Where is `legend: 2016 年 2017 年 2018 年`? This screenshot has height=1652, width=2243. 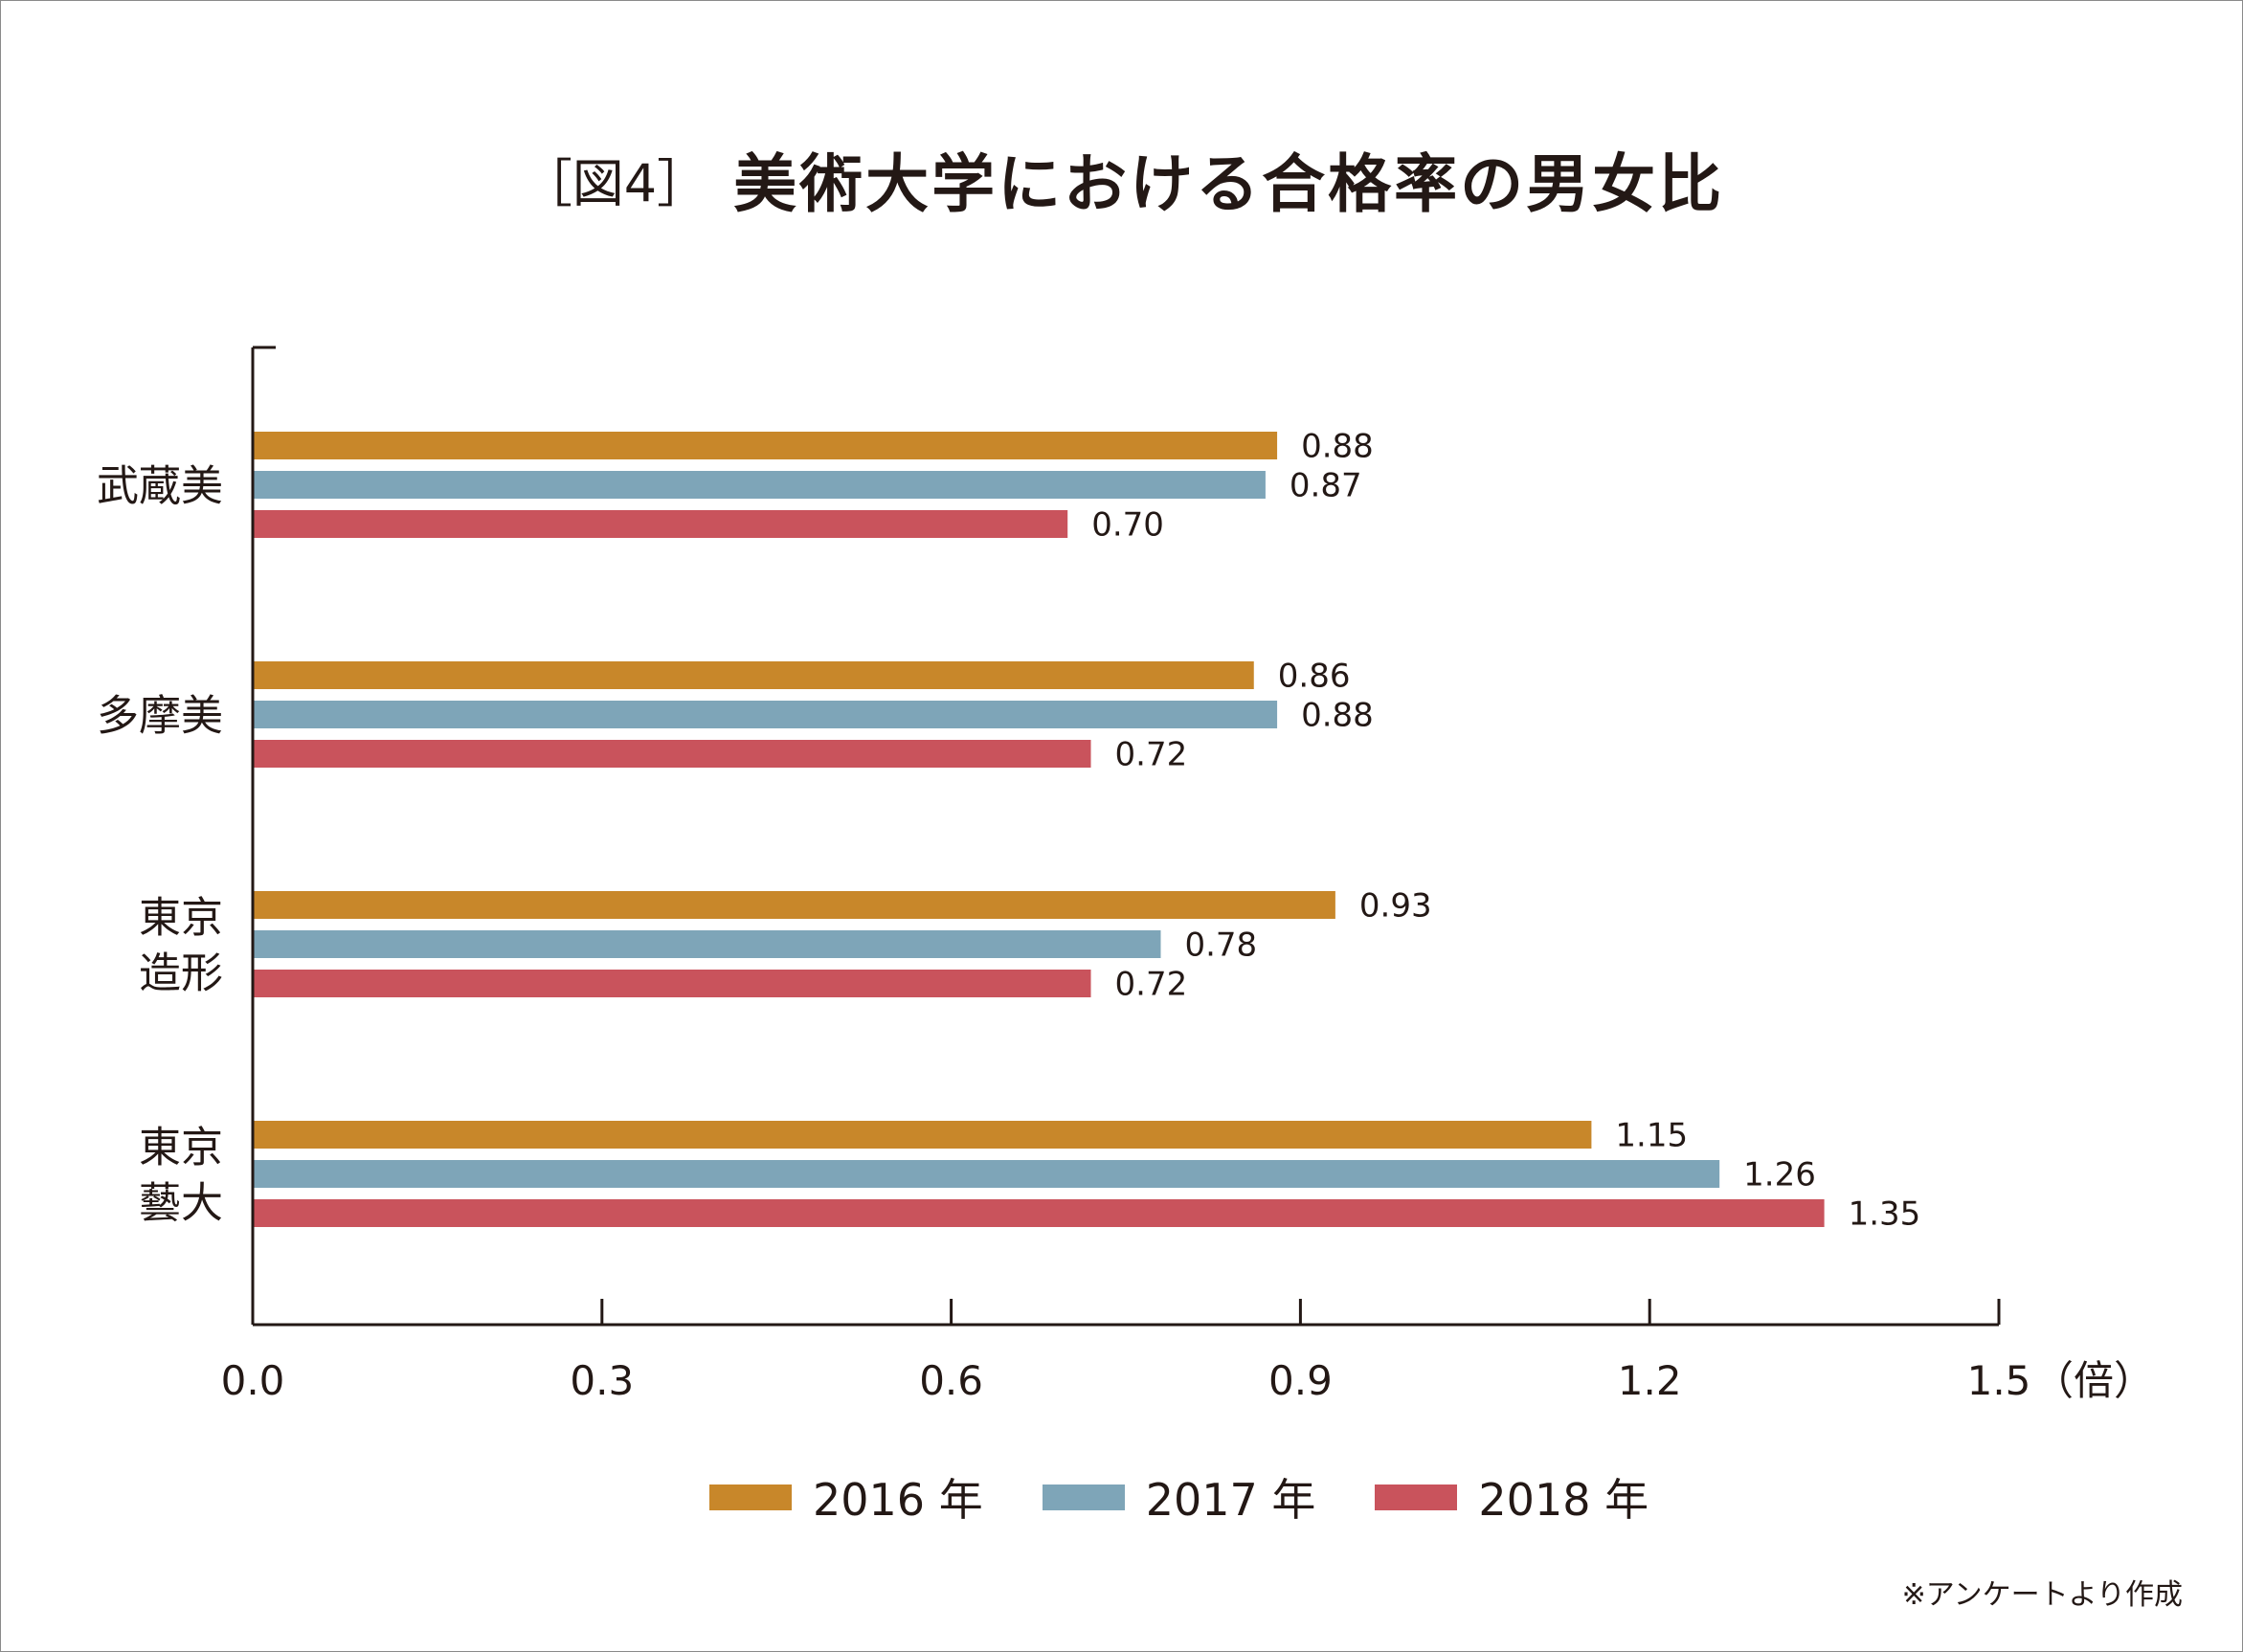 legend: 2016 年 2017 年 2018 年 is located at coordinates (1209, 1497).